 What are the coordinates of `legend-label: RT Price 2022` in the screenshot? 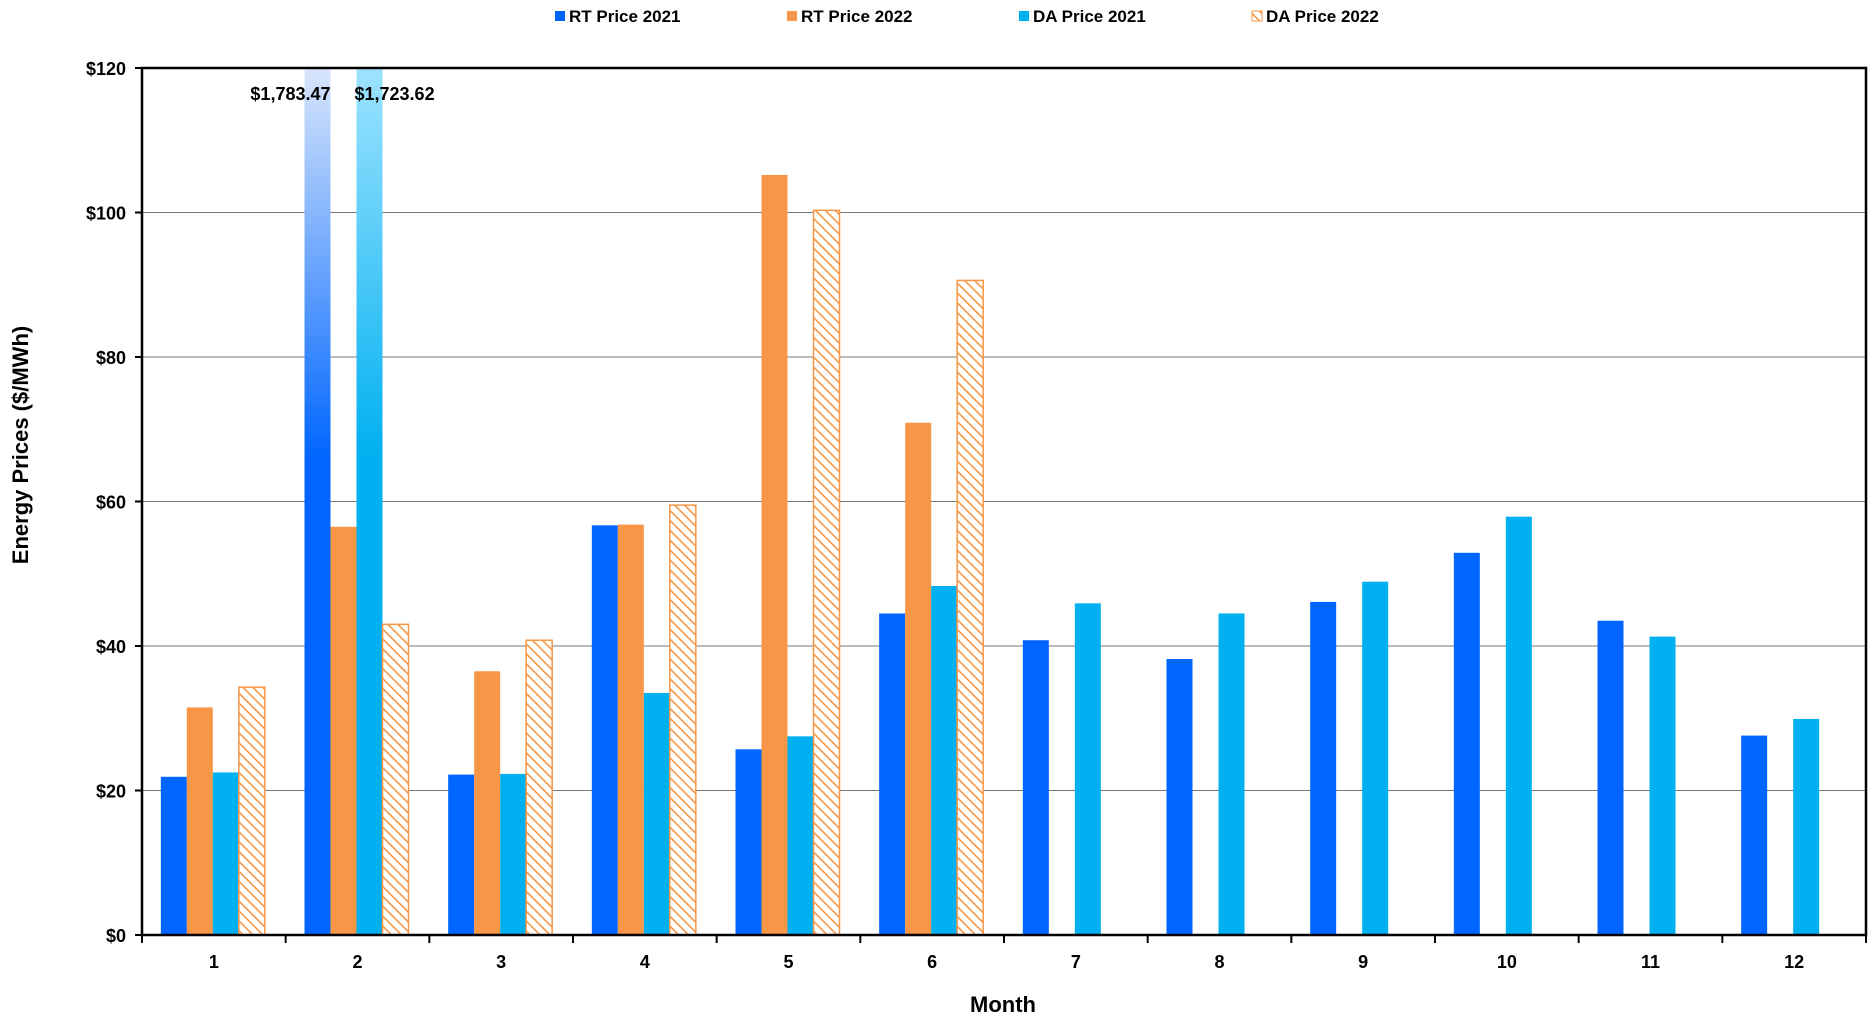 It's located at (857, 16).